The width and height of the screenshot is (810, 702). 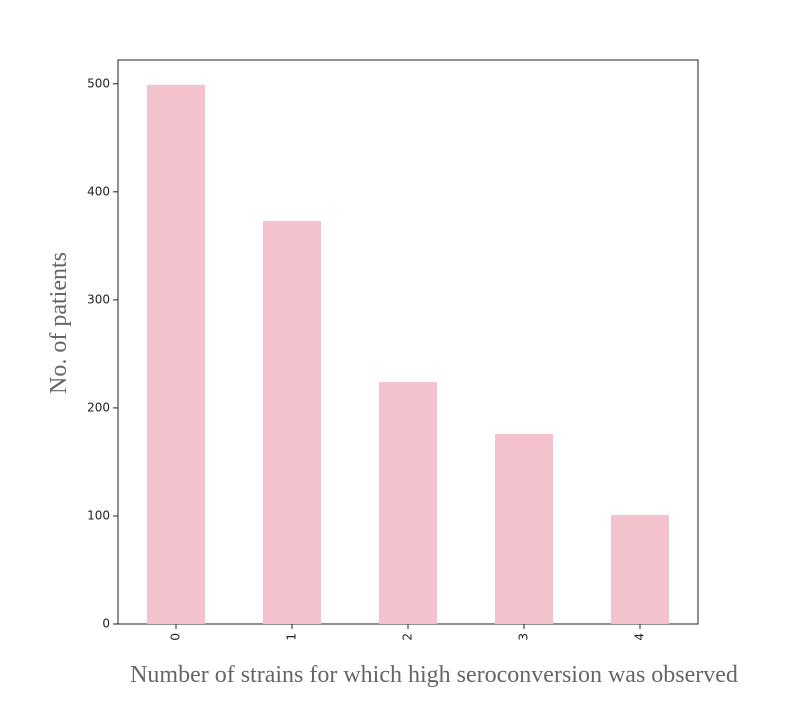 What do you see at coordinates (408, 637) in the screenshot?
I see `x-tick-label: 2` at bounding box center [408, 637].